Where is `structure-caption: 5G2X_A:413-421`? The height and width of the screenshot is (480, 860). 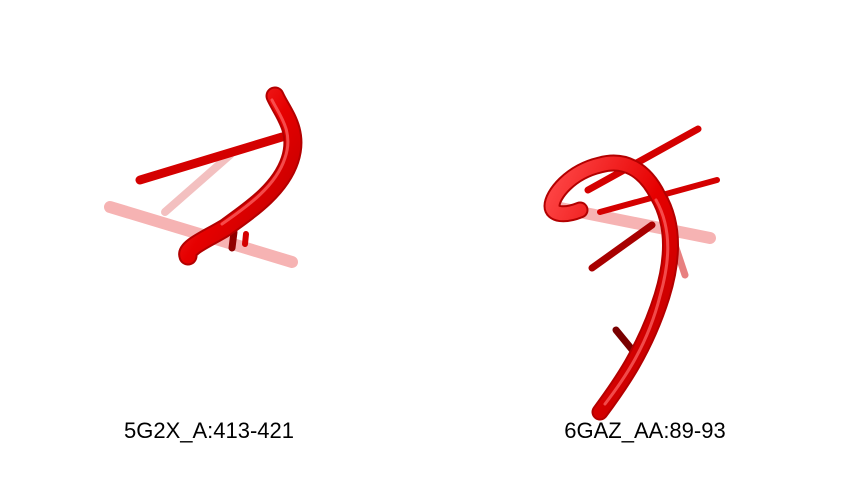 structure-caption: 5G2X_A:413-421 is located at coordinates (209, 430).